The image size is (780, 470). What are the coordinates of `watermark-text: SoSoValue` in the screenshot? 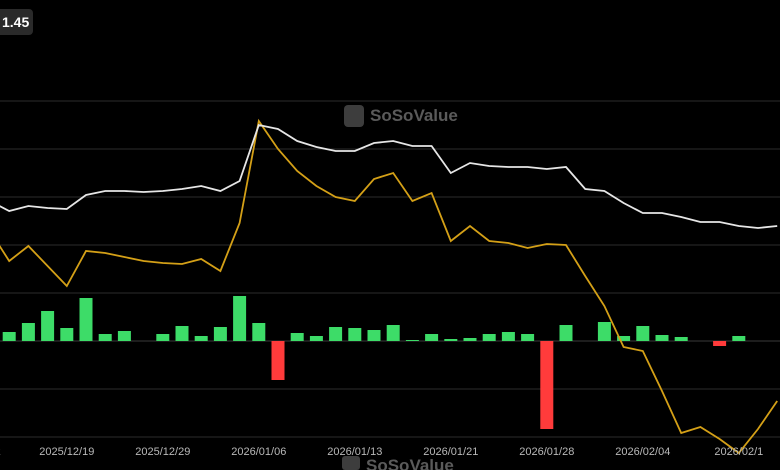 It's located at (414, 115).